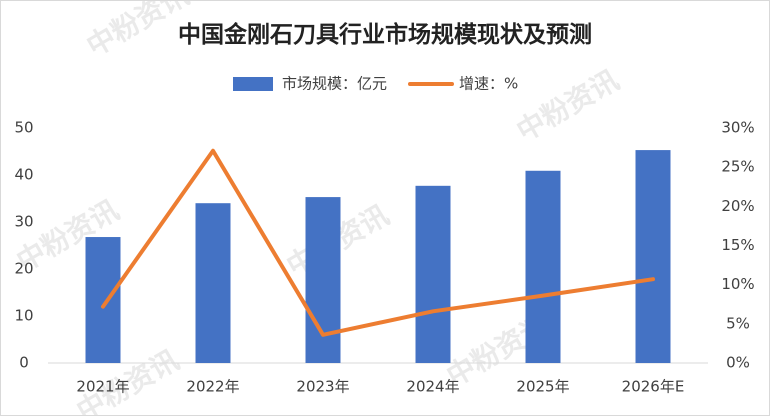 The image size is (770, 416). What do you see at coordinates (24, 363) in the screenshot?
I see `y-tick-label: 0` at bounding box center [24, 363].